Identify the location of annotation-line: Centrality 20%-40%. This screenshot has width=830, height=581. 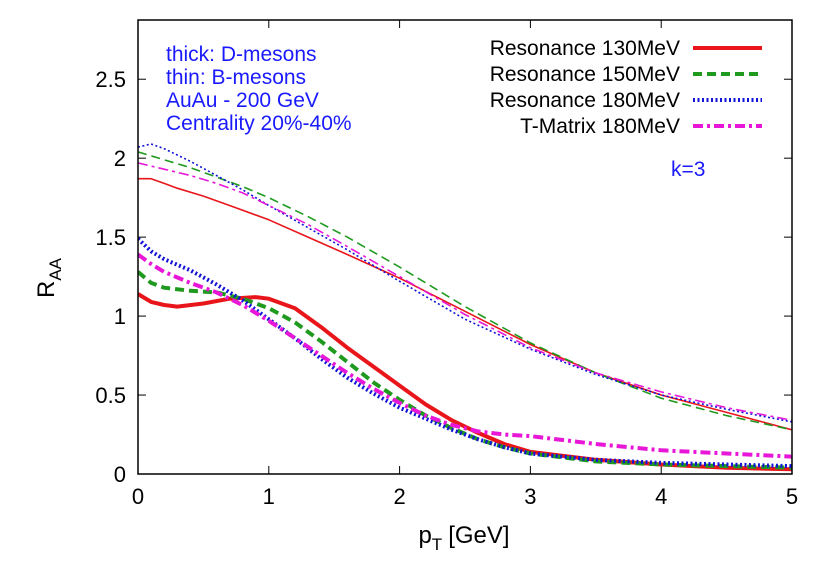
(259, 123).